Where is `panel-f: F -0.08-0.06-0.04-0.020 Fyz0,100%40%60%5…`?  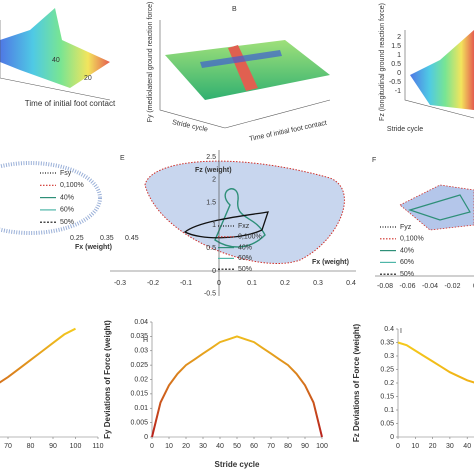
panel-f: F -0.08-0.06-0.04-0.020 Fyz0,100%40%60%5… is located at coordinates (423, 223).